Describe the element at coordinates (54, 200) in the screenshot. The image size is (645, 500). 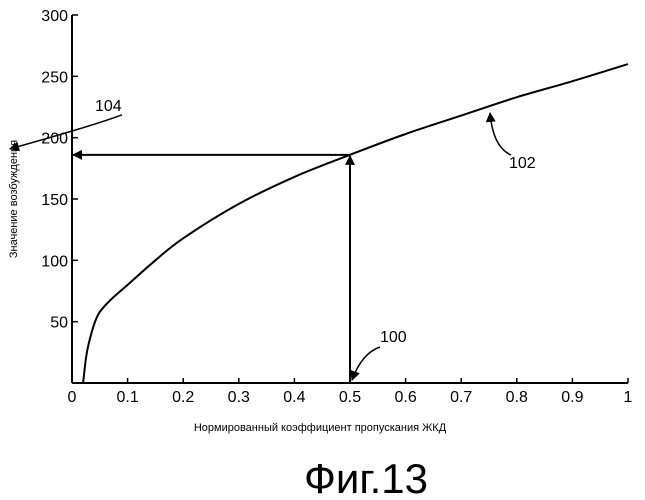
I see `y-tick-label: 150` at that location.